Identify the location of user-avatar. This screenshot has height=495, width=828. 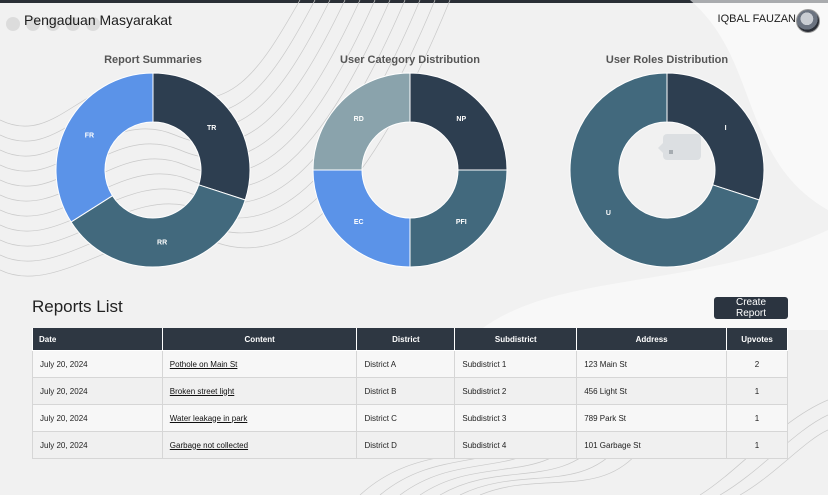
(808, 21).